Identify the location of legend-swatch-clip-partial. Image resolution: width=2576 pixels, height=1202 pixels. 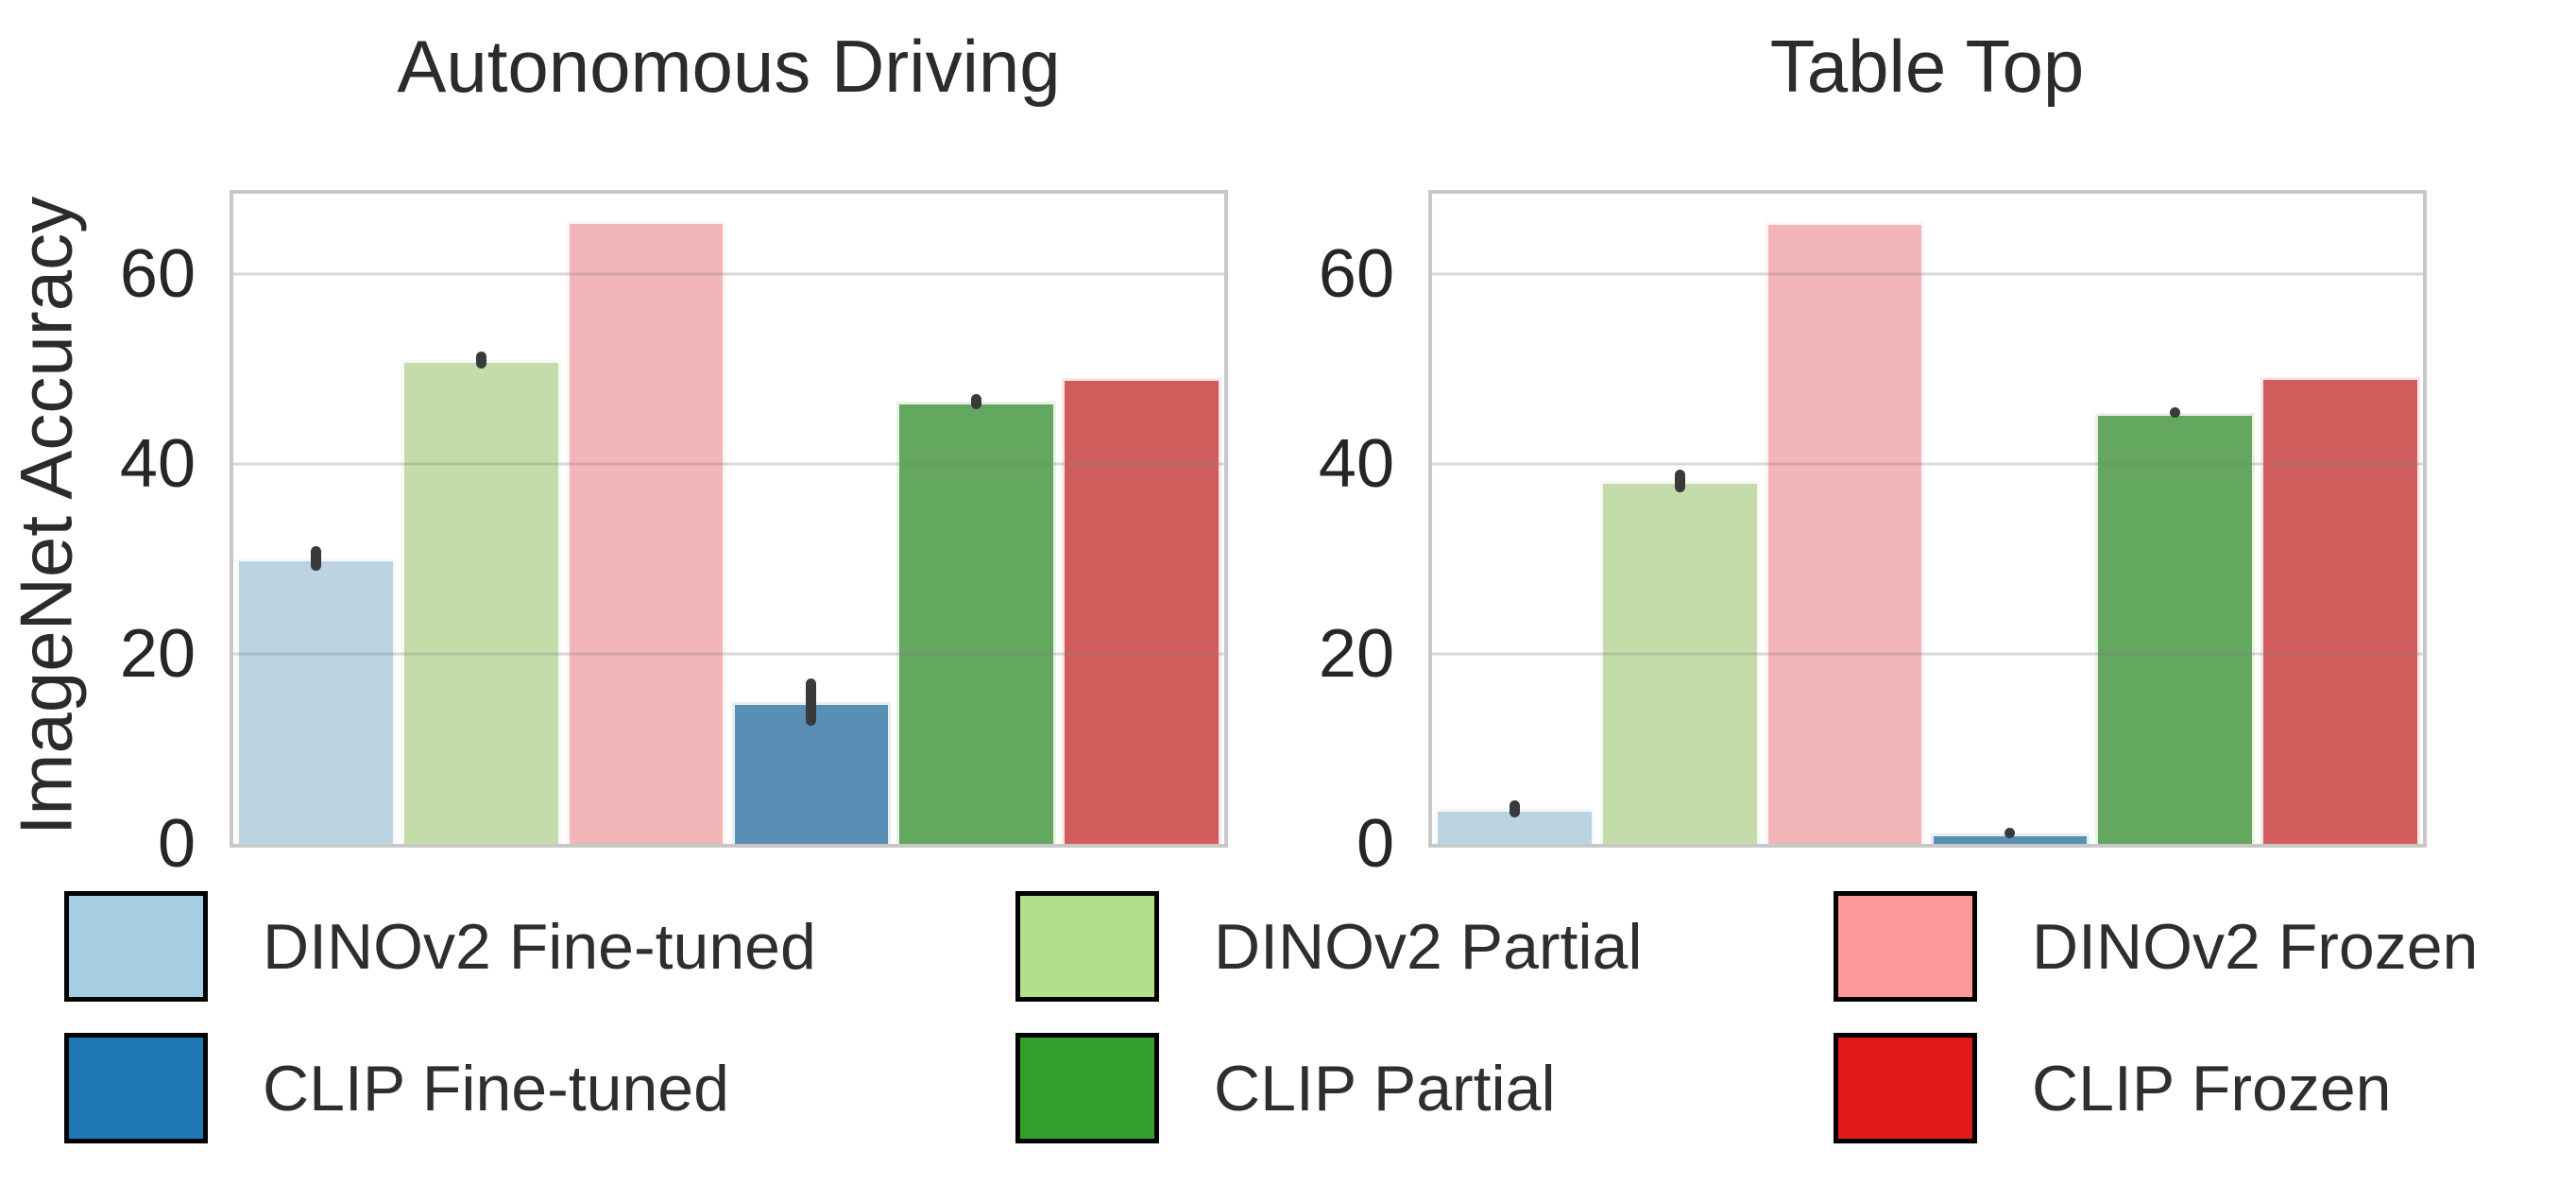
(1087, 1088).